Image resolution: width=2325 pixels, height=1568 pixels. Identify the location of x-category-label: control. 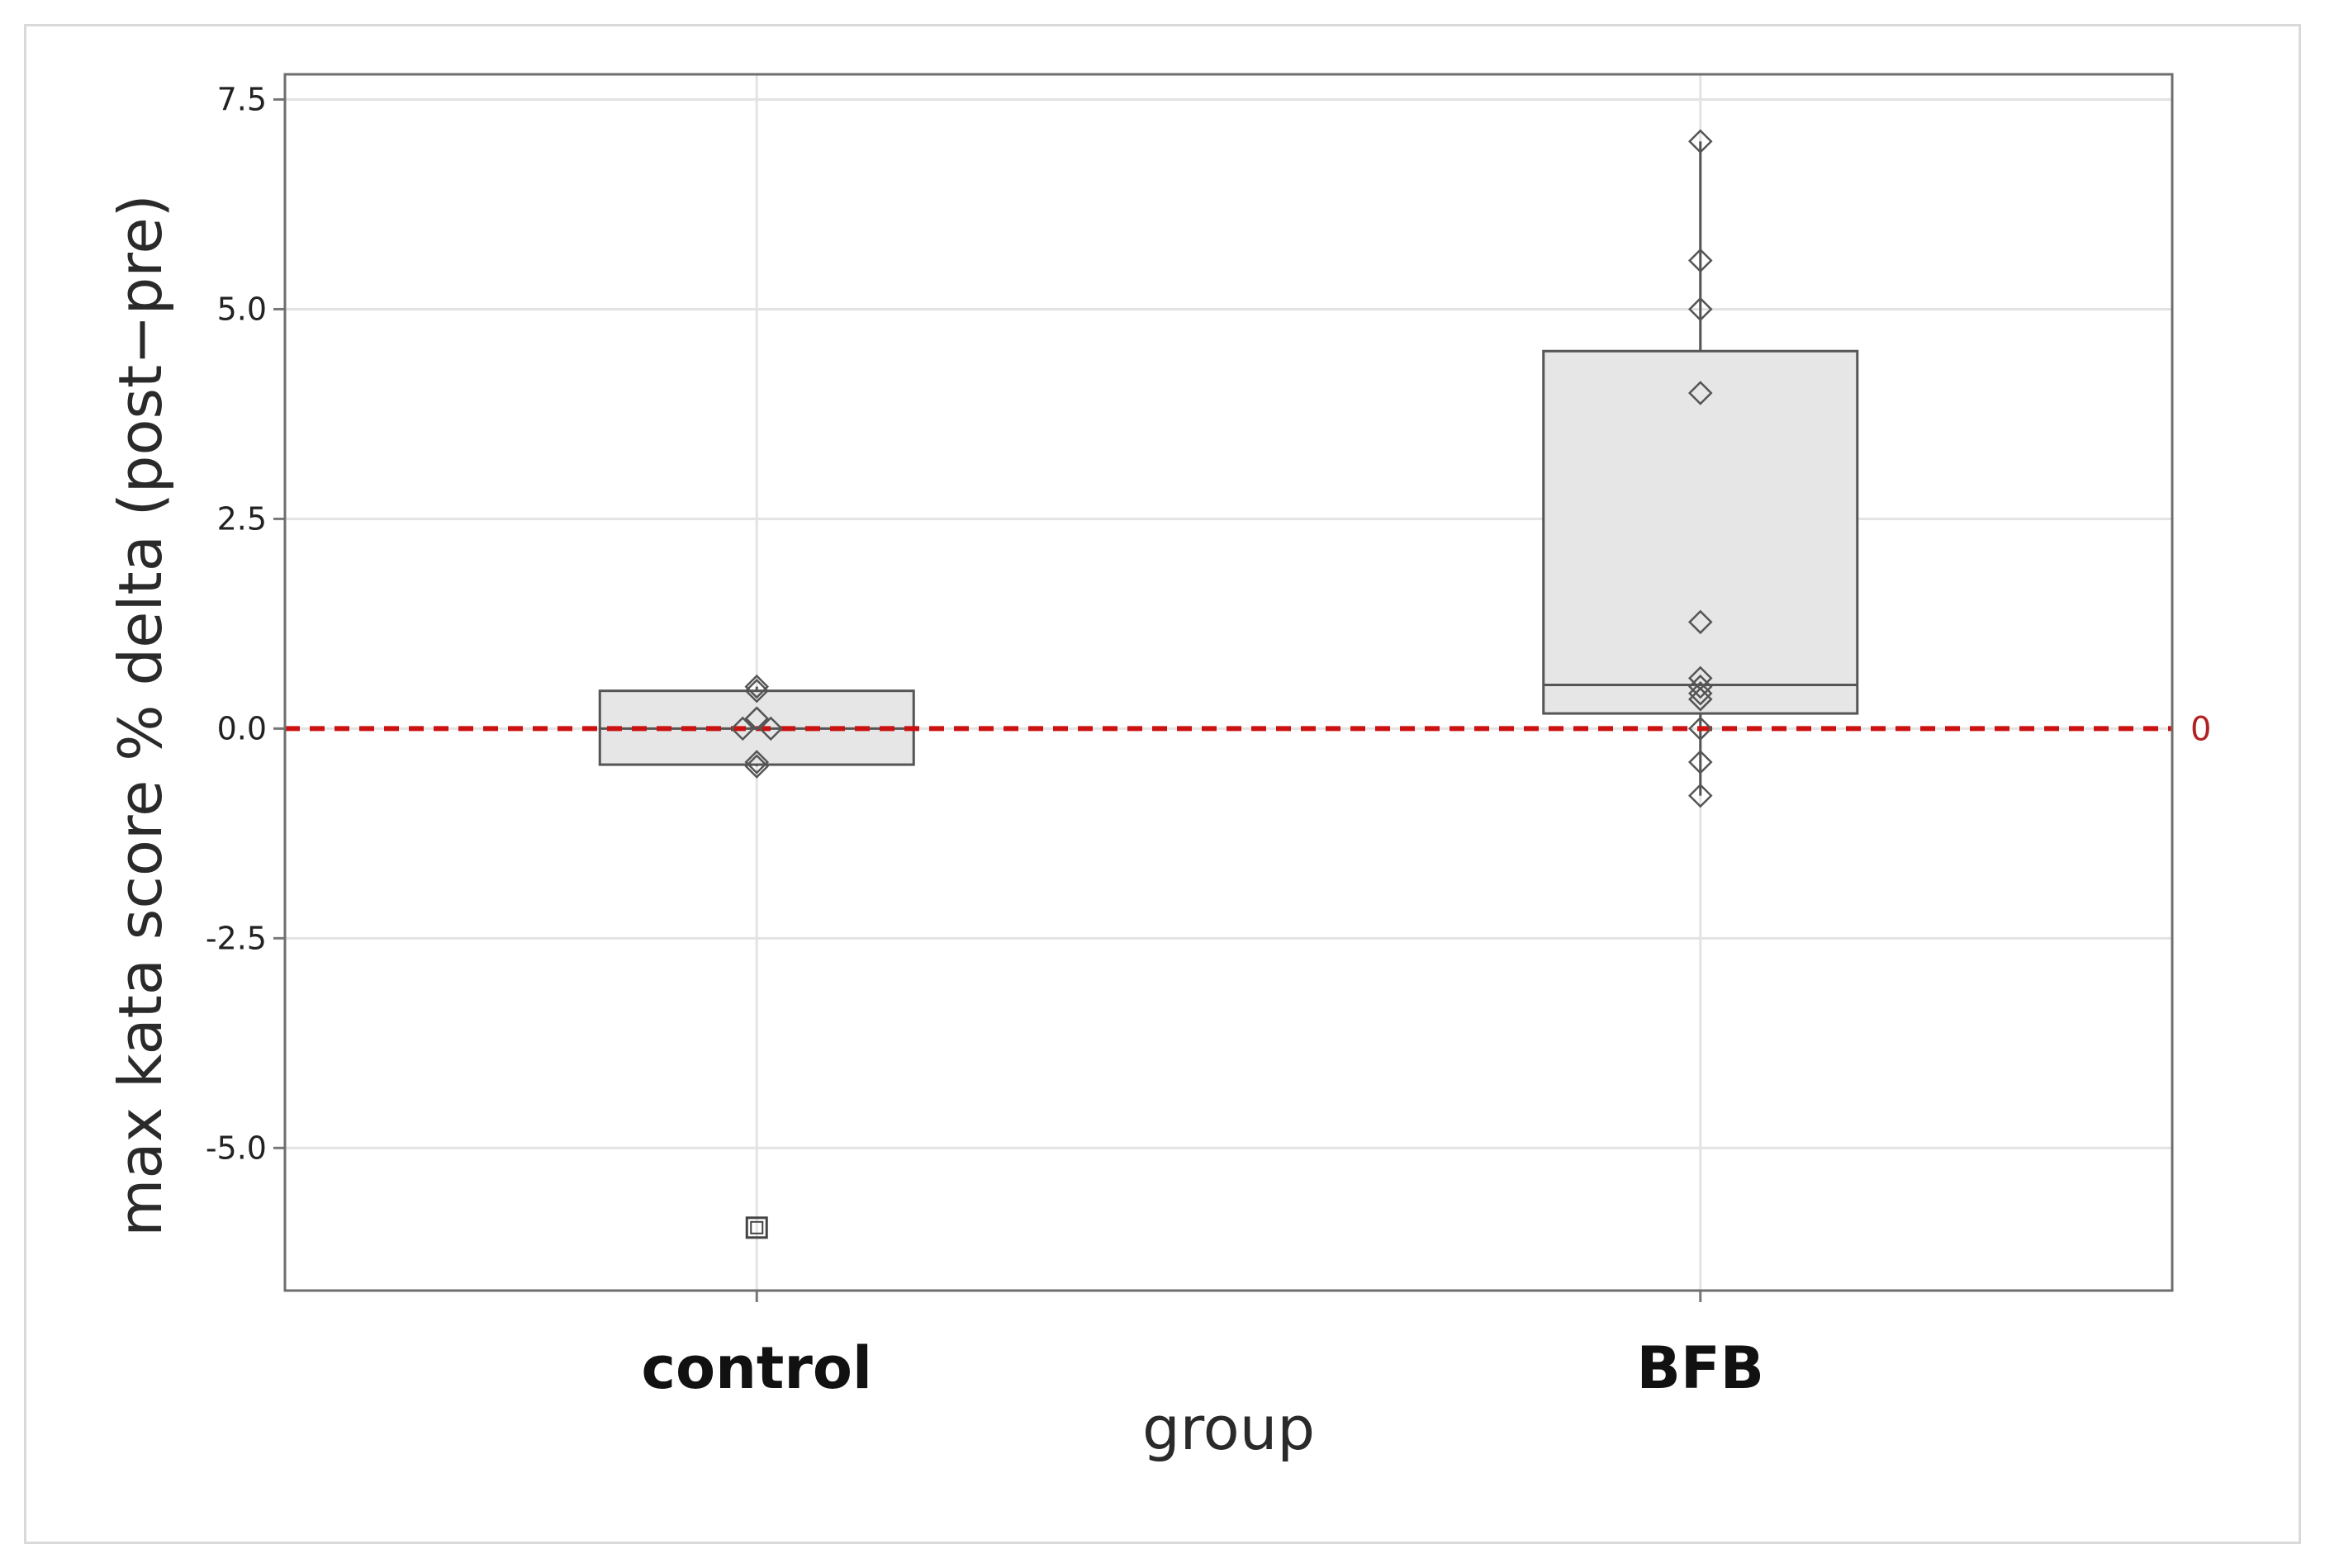
(757, 1368).